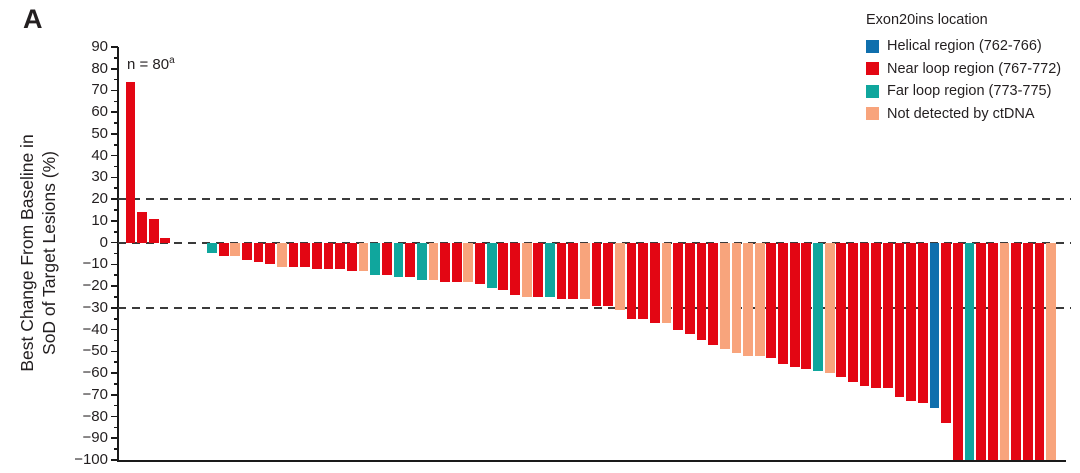 The height and width of the screenshot is (473, 1080). What do you see at coordinates (99, 68) in the screenshot?
I see `y-tick-label: 80` at bounding box center [99, 68].